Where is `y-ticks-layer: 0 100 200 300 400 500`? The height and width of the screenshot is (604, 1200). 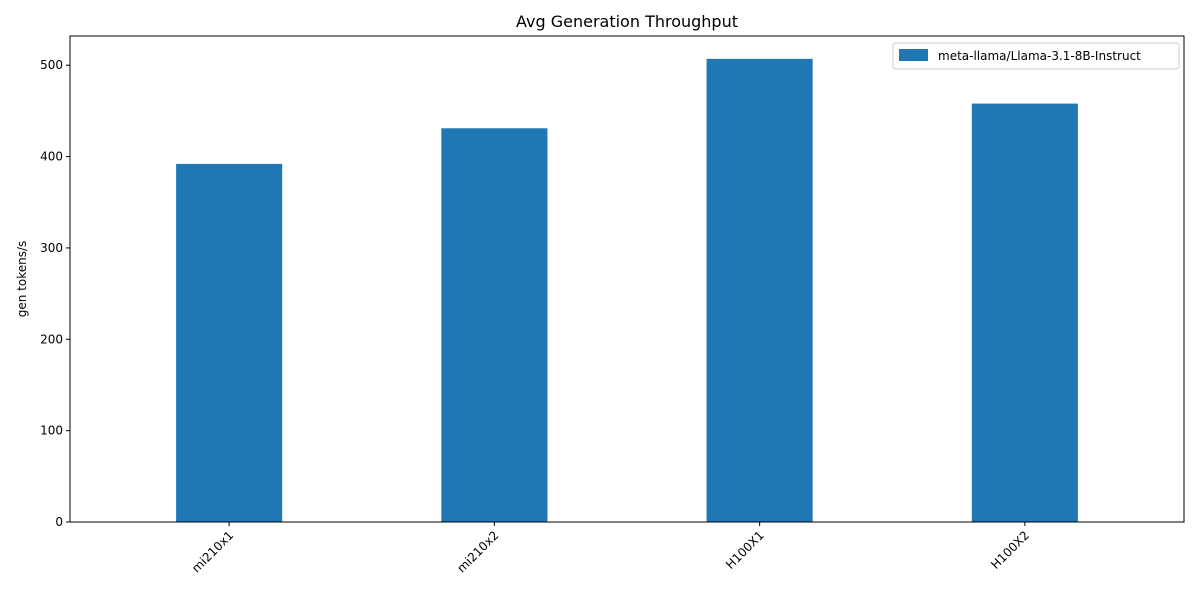
y-ticks-layer: 0 100 200 300 400 500 is located at coordinates (55, 293).